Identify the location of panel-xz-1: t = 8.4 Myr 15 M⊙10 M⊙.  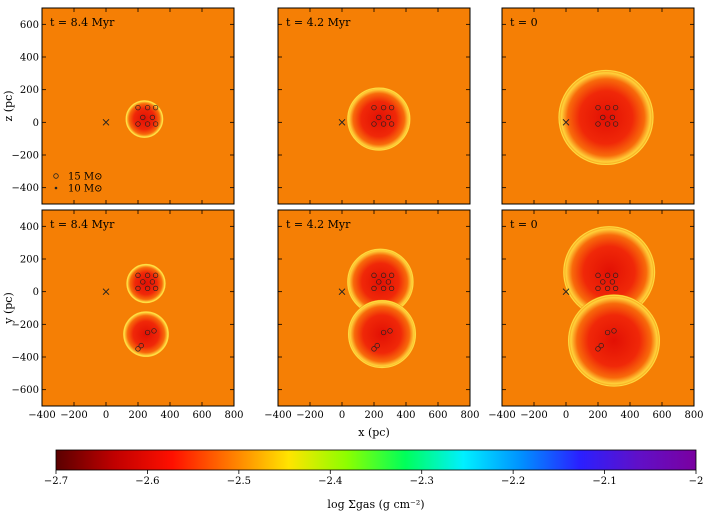
(138, 106).